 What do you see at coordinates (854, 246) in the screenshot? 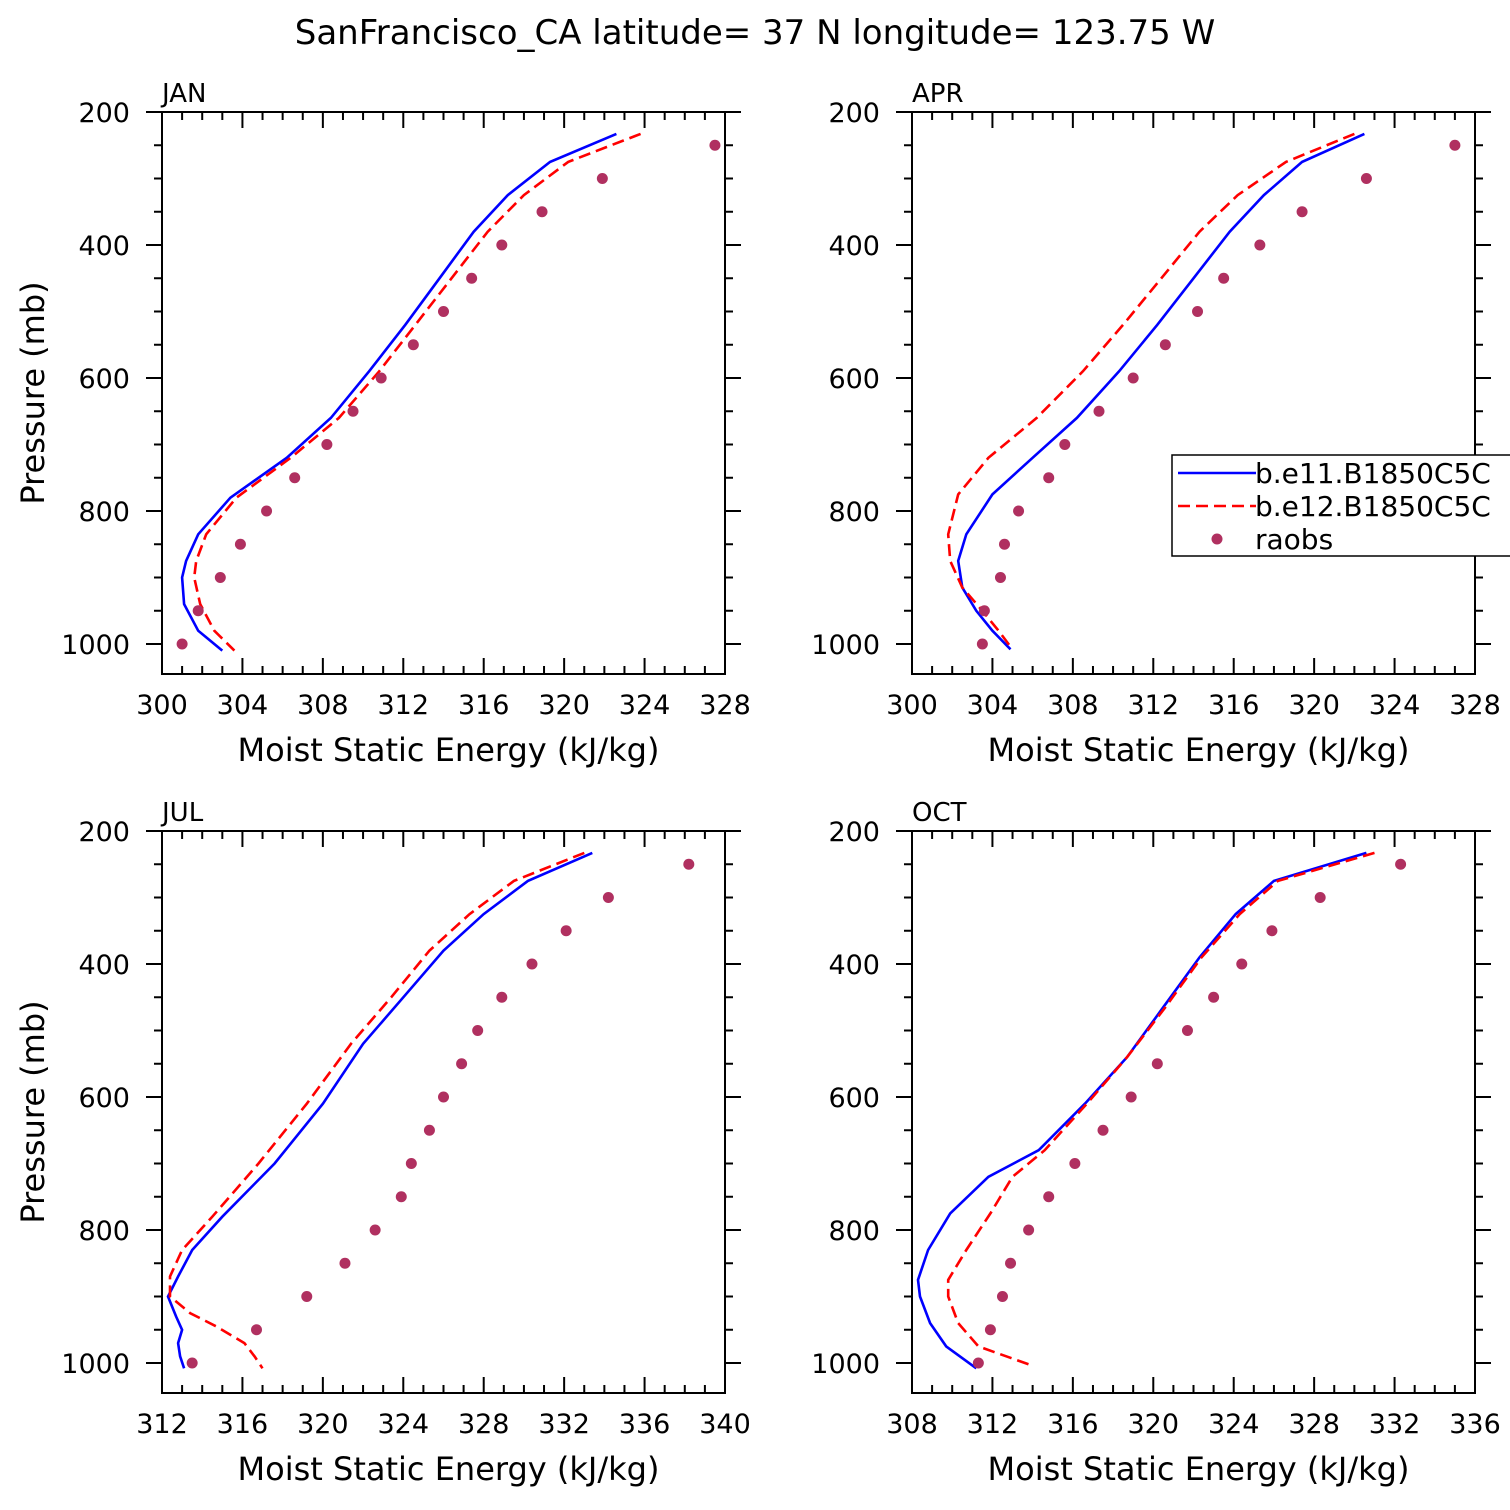
I see `y-tick-label: 400` at bounding box center [854, 246].